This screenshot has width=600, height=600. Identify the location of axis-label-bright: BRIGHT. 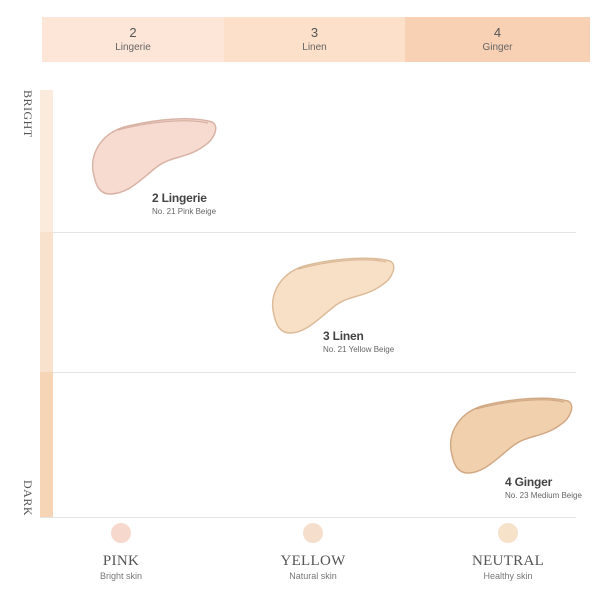
(28, 114).